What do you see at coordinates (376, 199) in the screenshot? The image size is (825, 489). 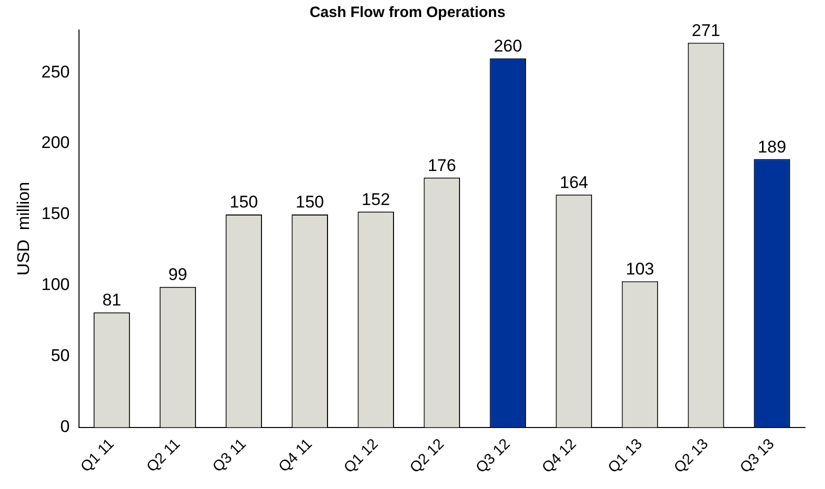 I see `data-label: 152` at bounding box center [376, 199].